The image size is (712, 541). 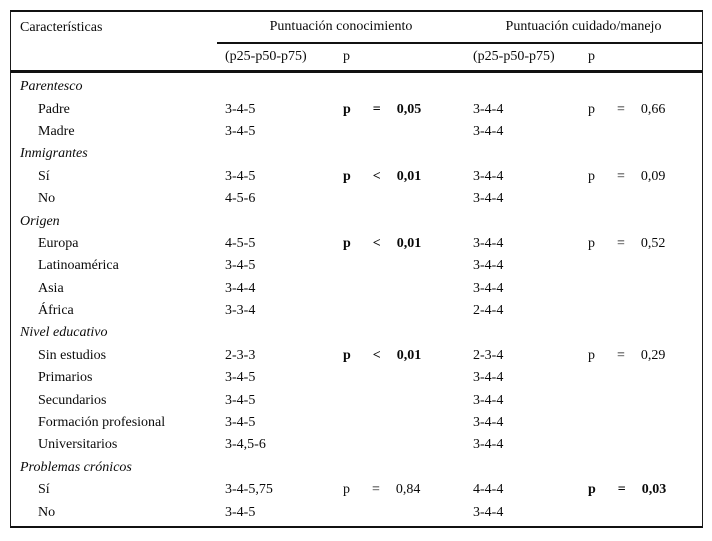 I want to click on row-label: Sí, so click(x=44, y=490).